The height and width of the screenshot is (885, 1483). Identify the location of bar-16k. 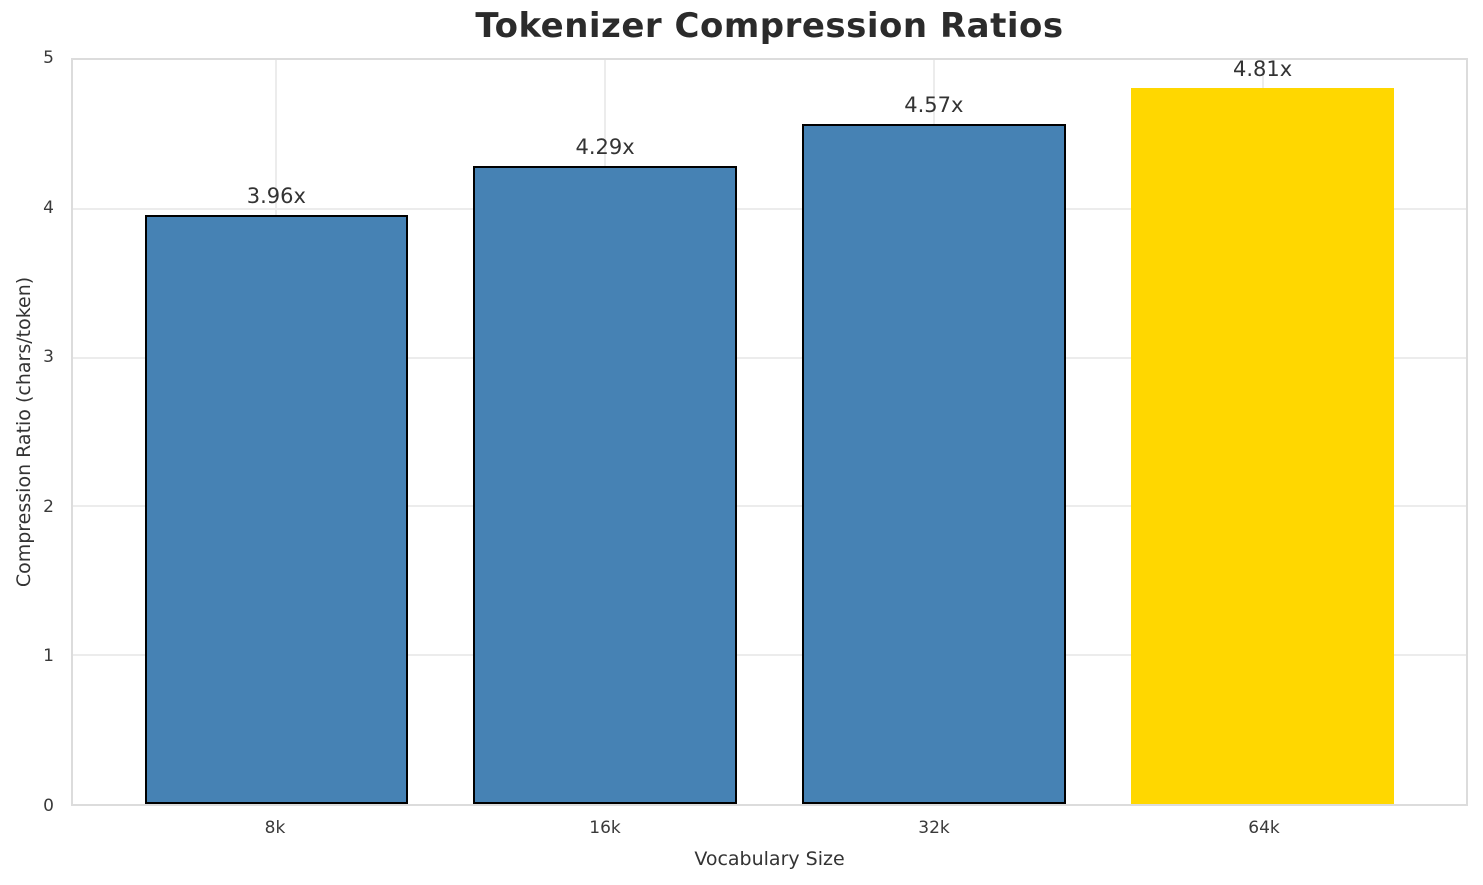
(605, 484).